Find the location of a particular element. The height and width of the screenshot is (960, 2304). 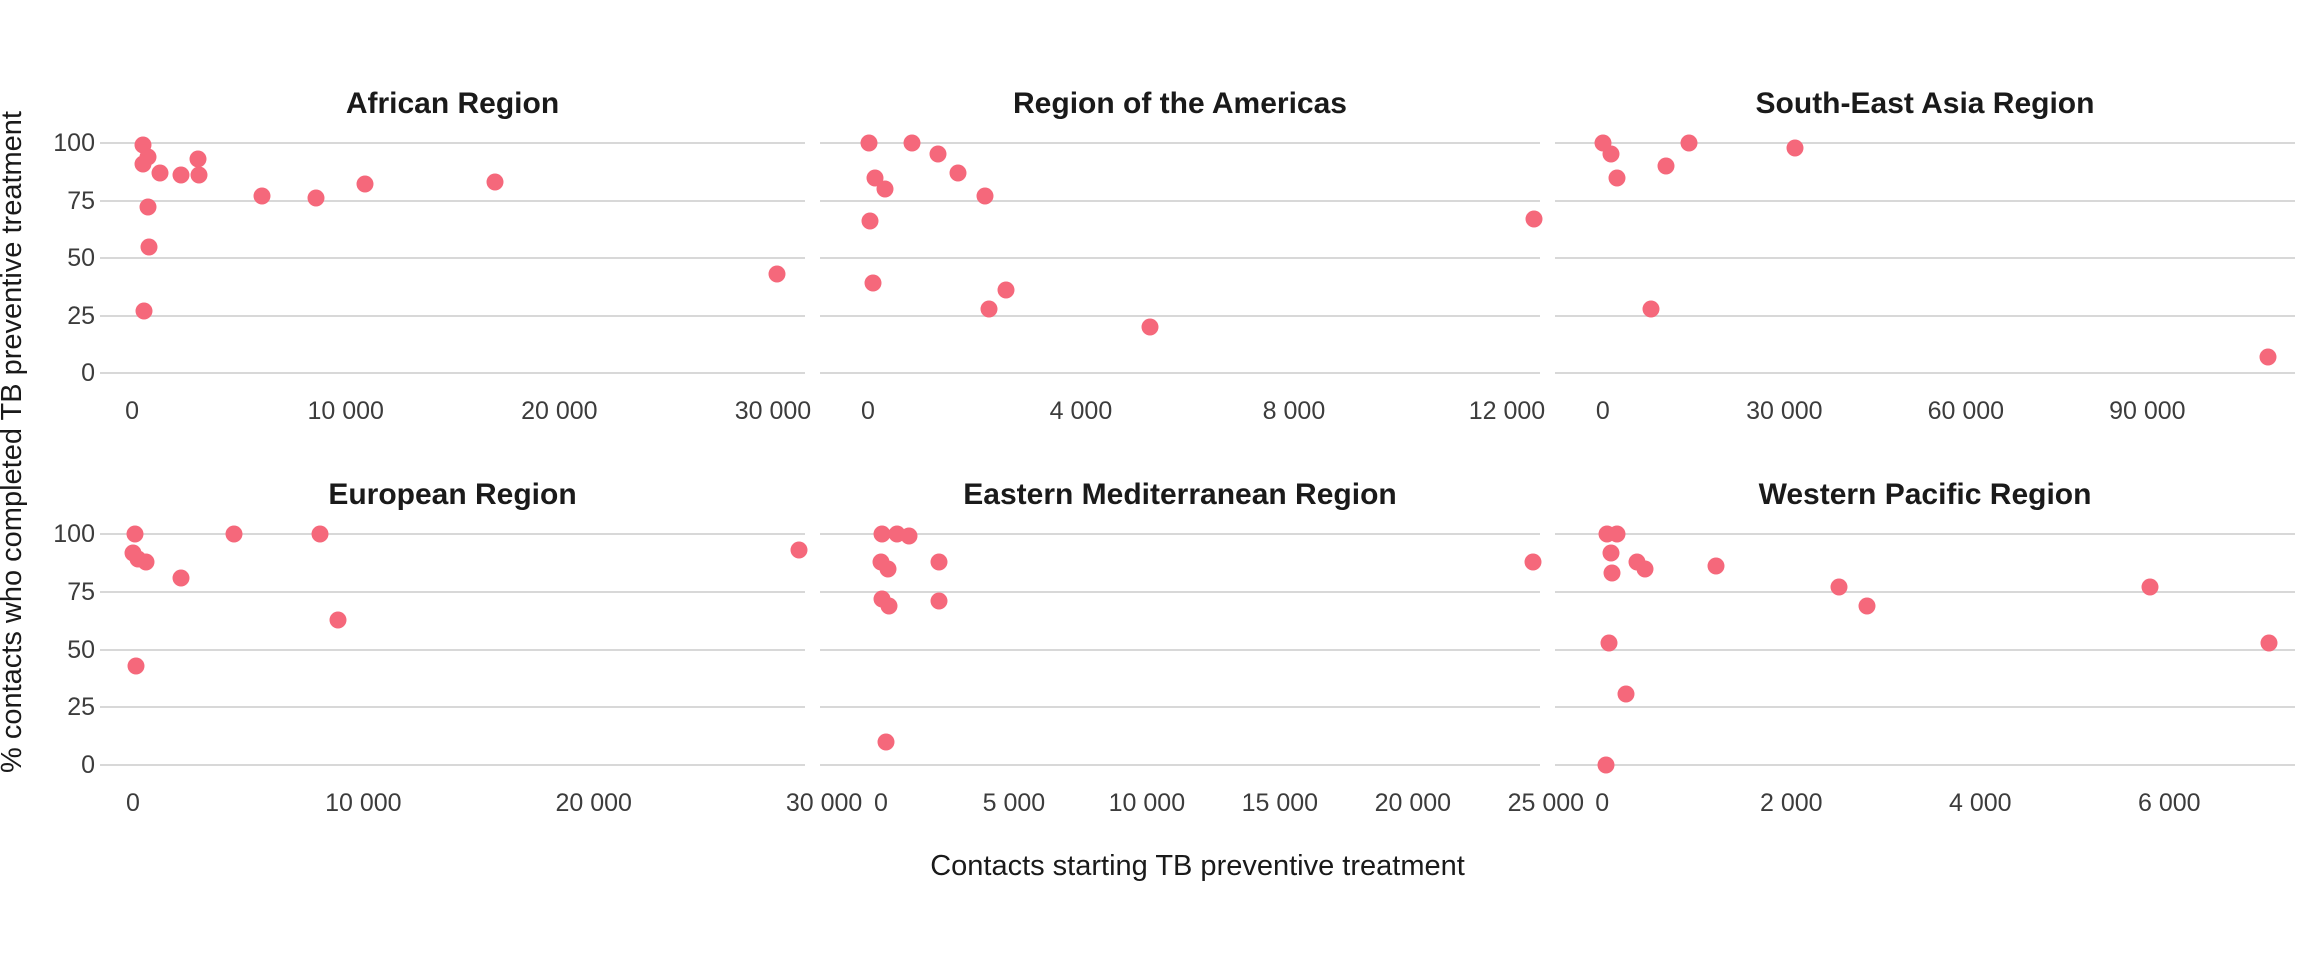

facet-title: Western Pacific Region is located at coordinates (1925, 494).